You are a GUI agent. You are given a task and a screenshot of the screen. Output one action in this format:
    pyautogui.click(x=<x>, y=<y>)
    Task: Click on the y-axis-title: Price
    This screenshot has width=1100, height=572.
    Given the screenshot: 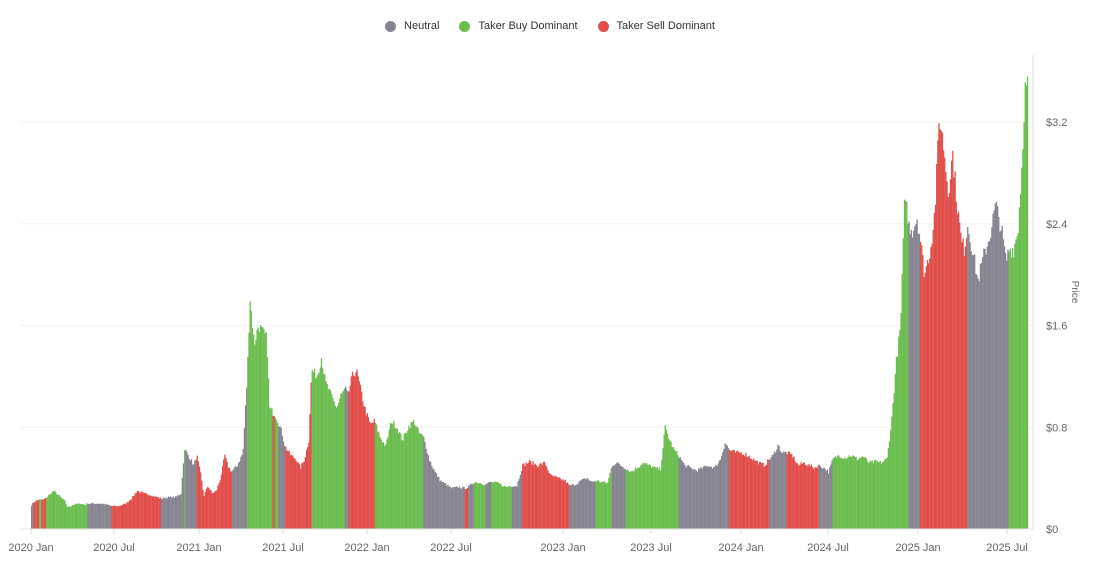 What is the action you would take?
    pyautogui.click(x=1074, y=292)
    